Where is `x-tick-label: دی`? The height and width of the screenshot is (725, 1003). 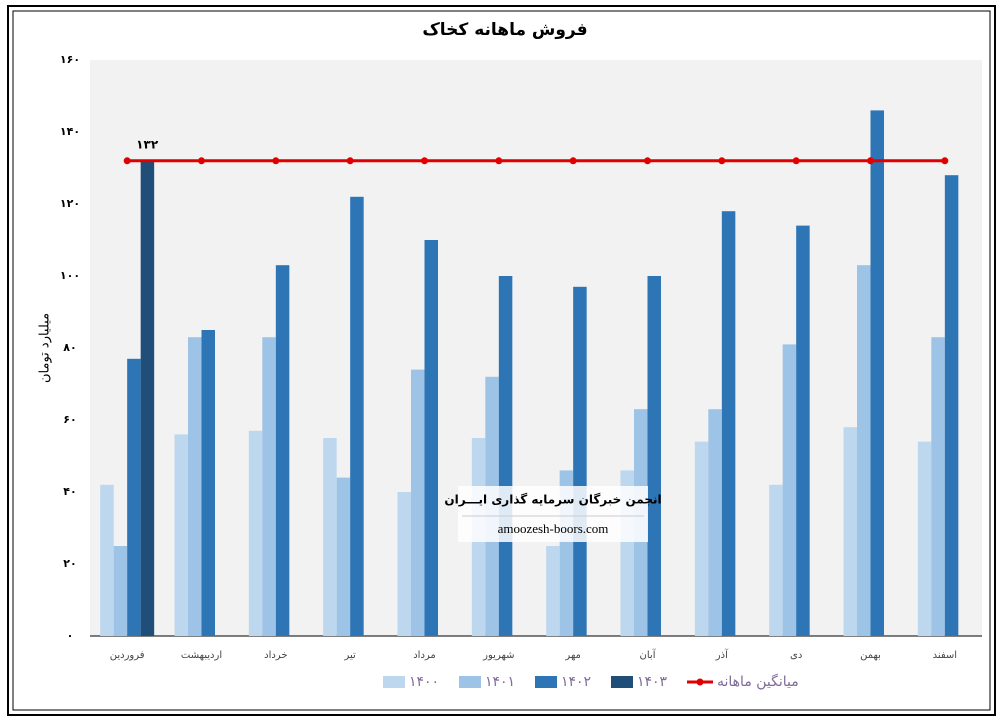
x-tick-label: دی is located at coordinates (796, 655).